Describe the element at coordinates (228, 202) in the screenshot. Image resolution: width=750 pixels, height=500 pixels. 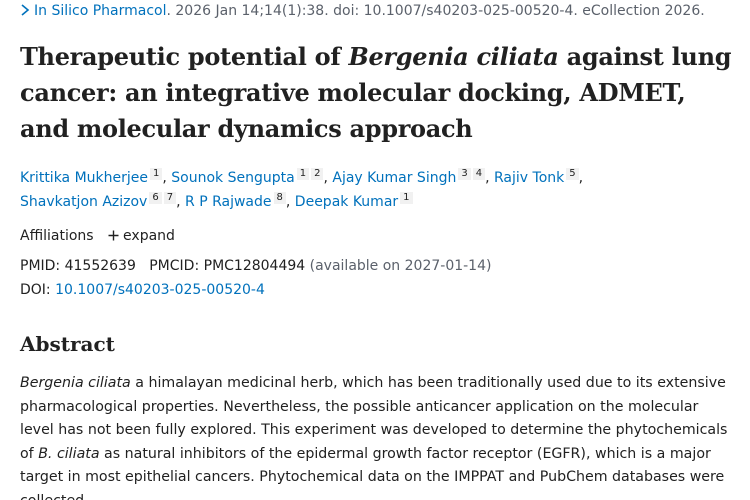
I see `author-name: R P Rajwade` at that location.